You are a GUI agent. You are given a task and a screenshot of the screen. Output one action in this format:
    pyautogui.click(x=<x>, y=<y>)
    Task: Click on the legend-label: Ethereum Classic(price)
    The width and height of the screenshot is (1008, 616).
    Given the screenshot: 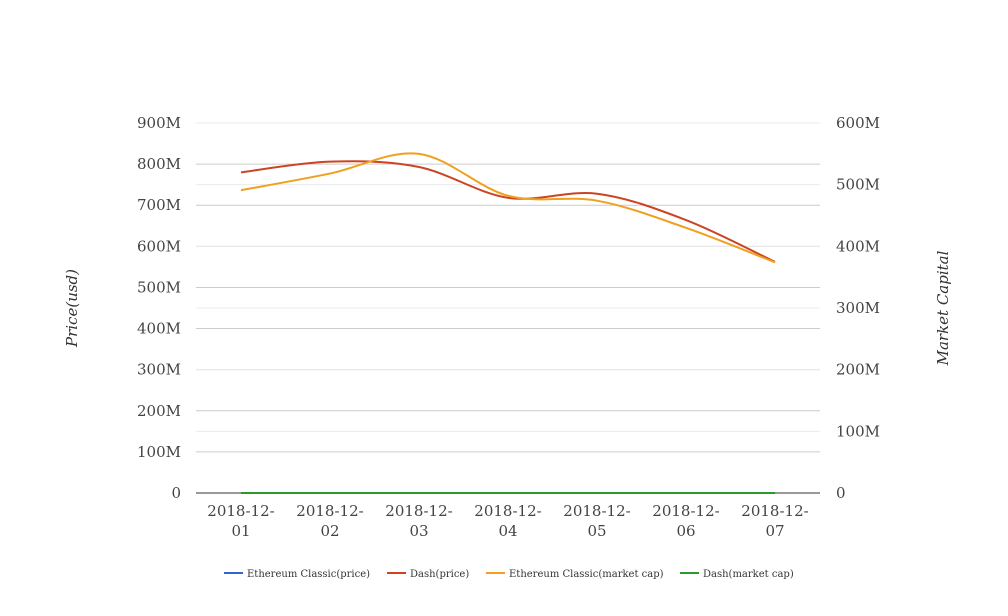 What is the action you would take?
    pyautogui.click(x=308, y=574)
    